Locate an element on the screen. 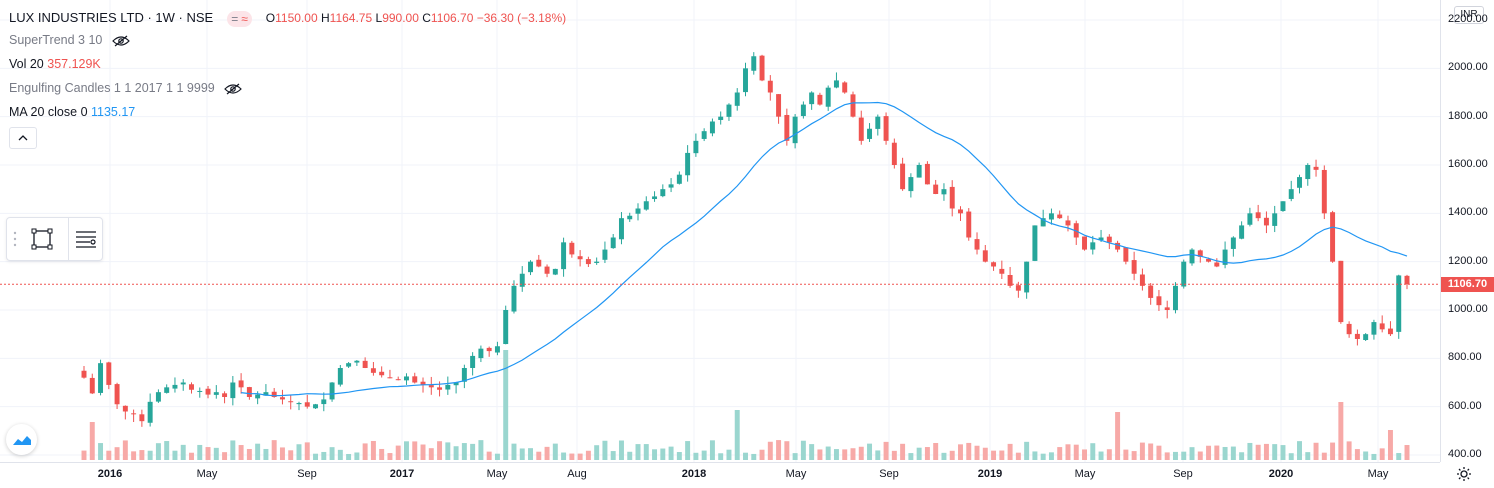 The width and height of the screenshot is (1494, 488). ma-label: MA 20 close 0 is located at coordinates (48, 112).